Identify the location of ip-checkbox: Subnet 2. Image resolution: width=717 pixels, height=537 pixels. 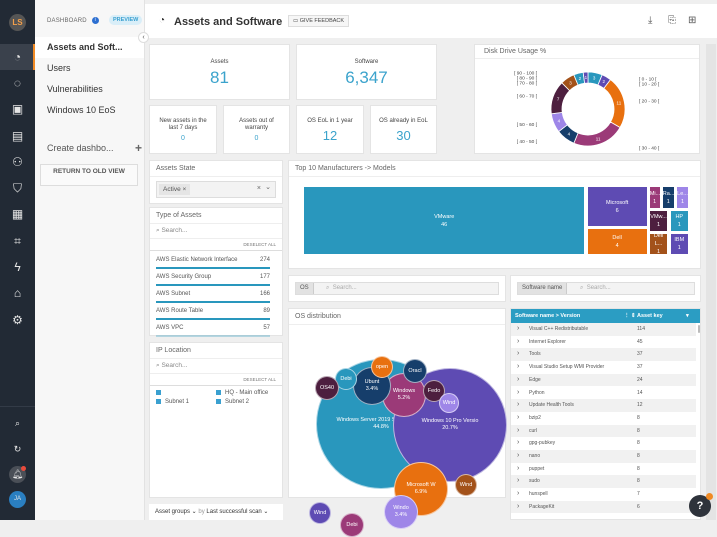
(251, 402).